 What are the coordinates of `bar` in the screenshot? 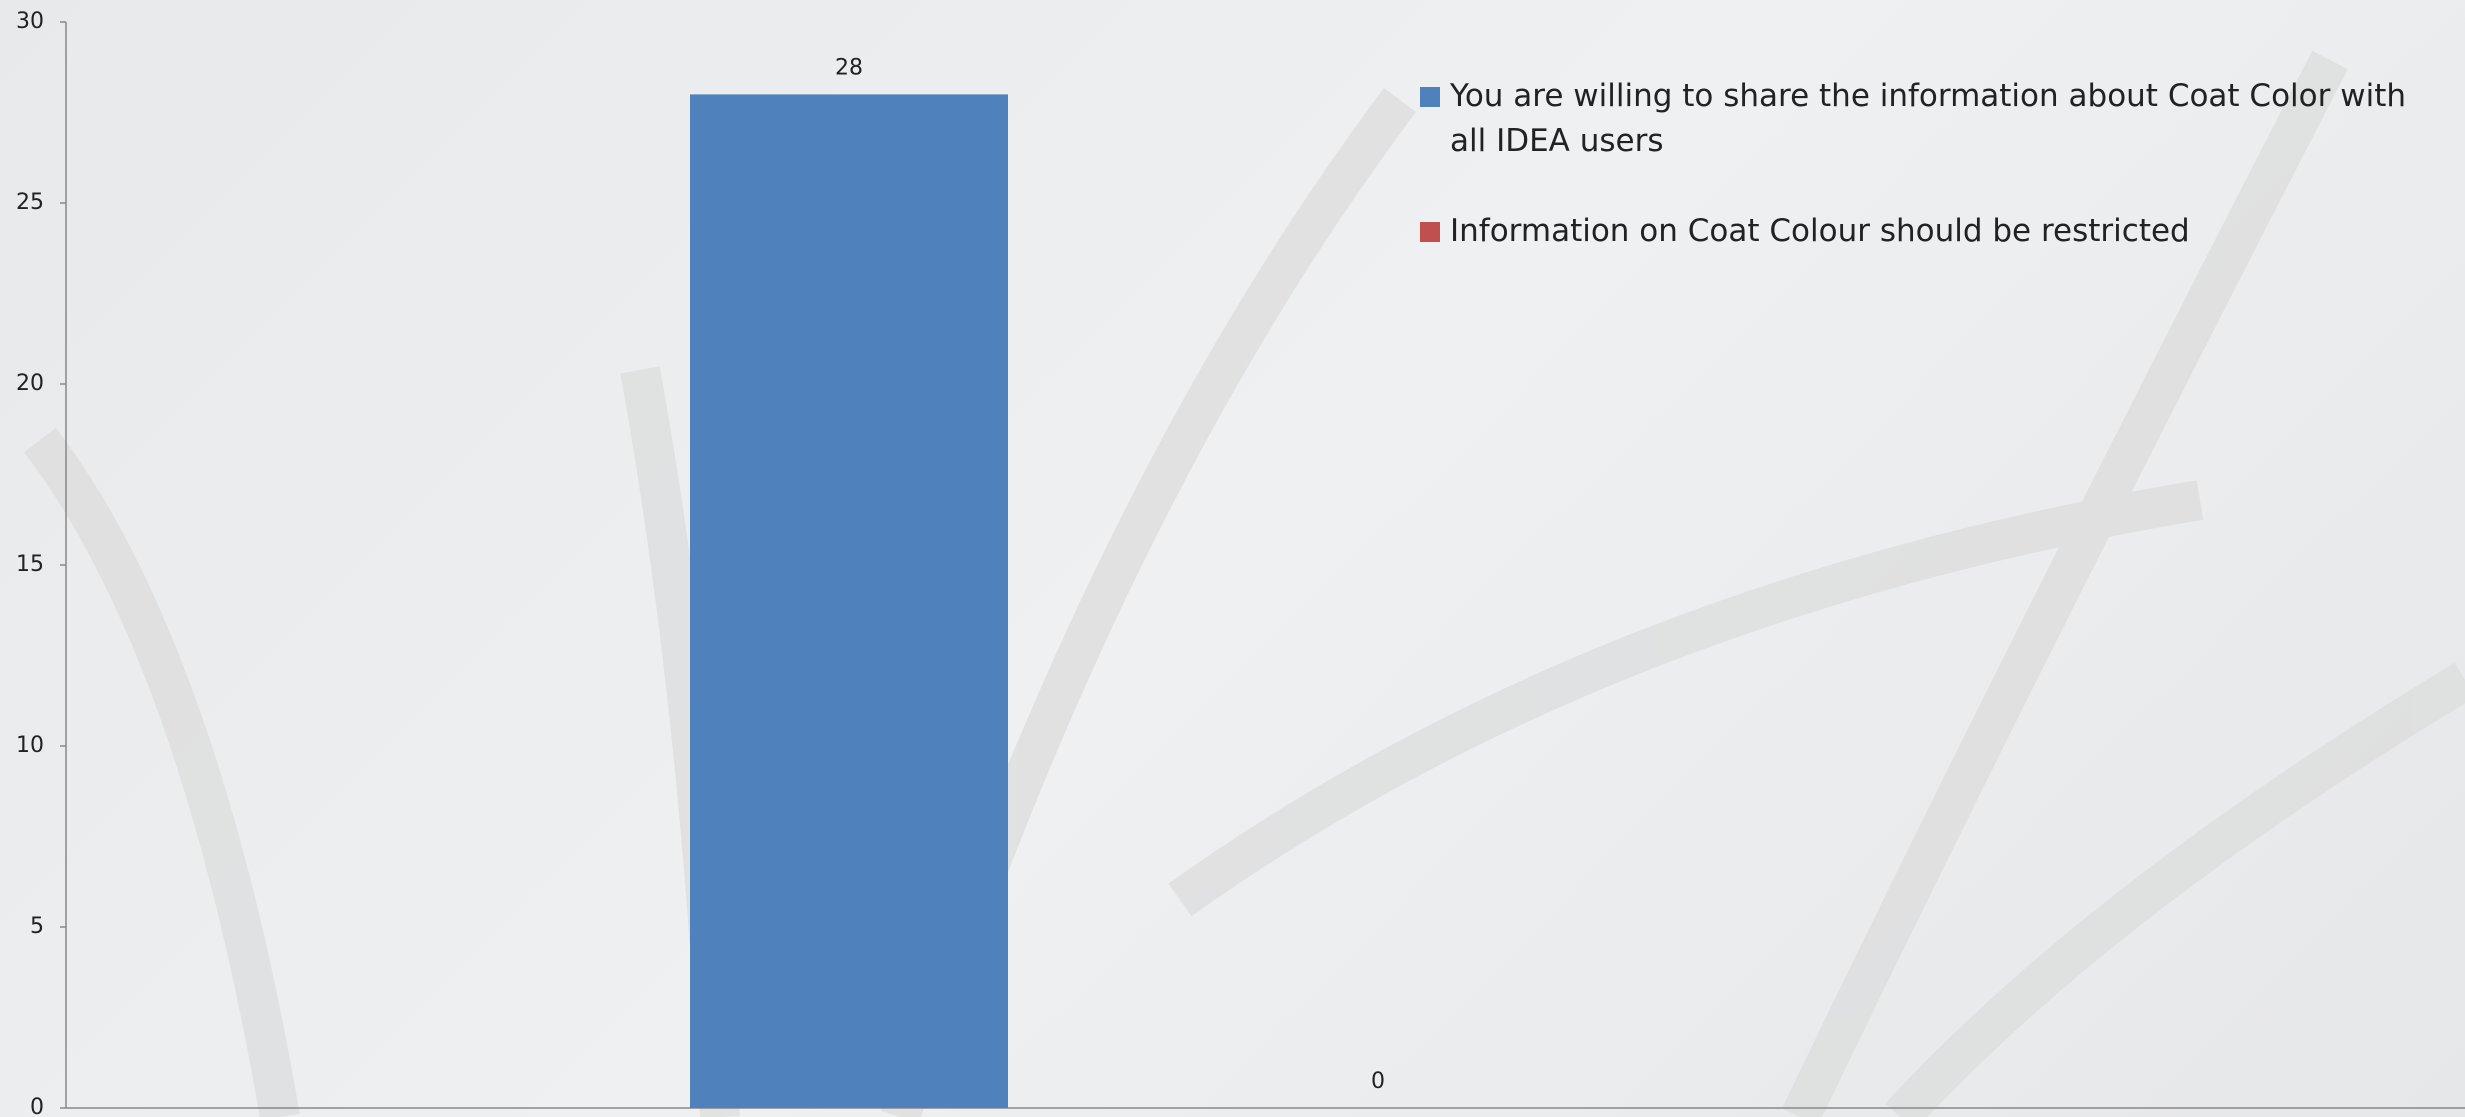 It's located at (849, 601).